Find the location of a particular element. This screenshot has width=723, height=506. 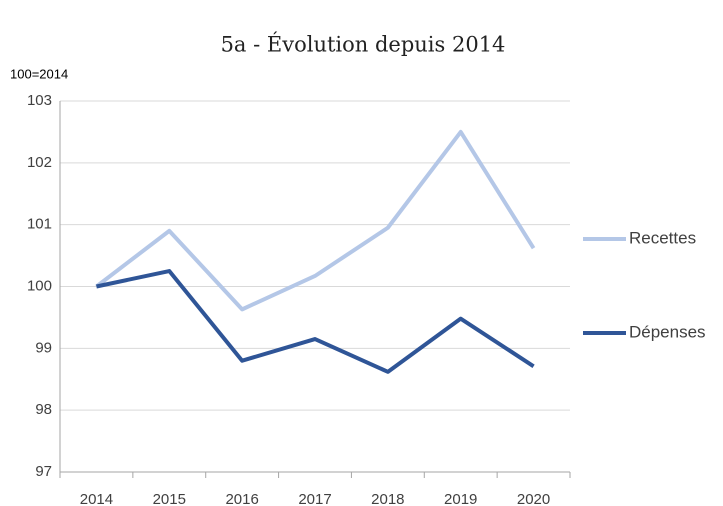

x-tick-label: 2014 is located at coordinates (96, 498).